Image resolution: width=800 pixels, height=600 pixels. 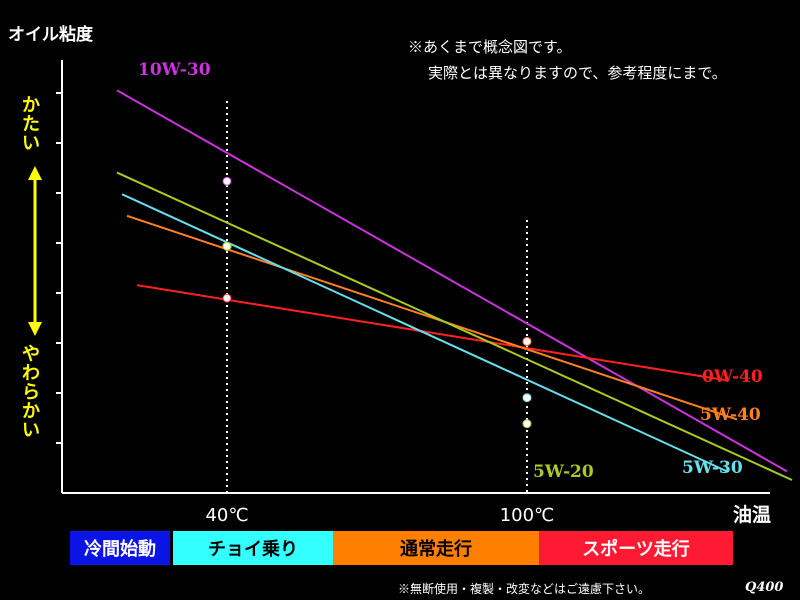 I want to click on y-top-label: かたい, so click(x=31, y=124).